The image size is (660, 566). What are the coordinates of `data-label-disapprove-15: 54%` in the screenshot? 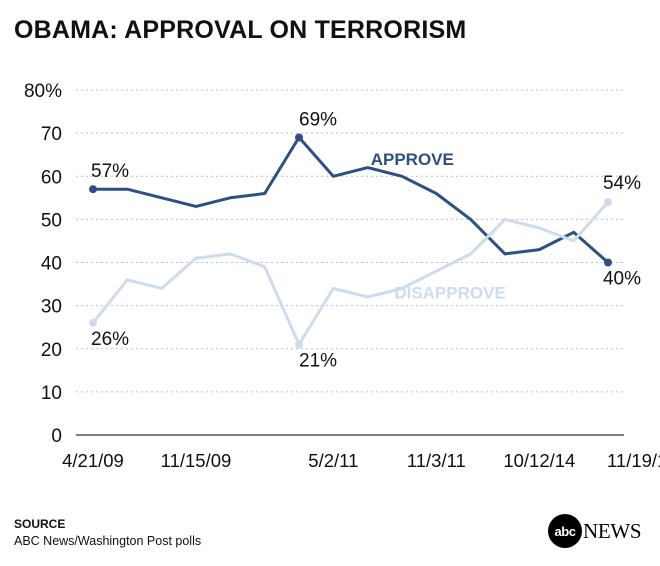 It's located at (622, 183).